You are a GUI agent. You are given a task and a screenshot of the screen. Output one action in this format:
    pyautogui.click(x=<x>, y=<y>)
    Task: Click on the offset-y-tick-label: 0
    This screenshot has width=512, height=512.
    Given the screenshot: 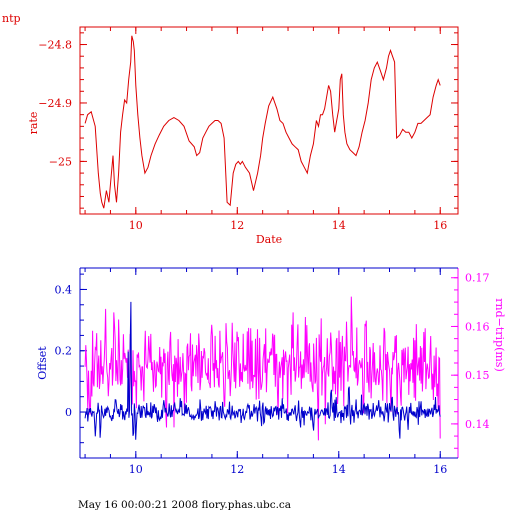 What is the action you would take?
    pyautogui.click(x=68, y=412)
    